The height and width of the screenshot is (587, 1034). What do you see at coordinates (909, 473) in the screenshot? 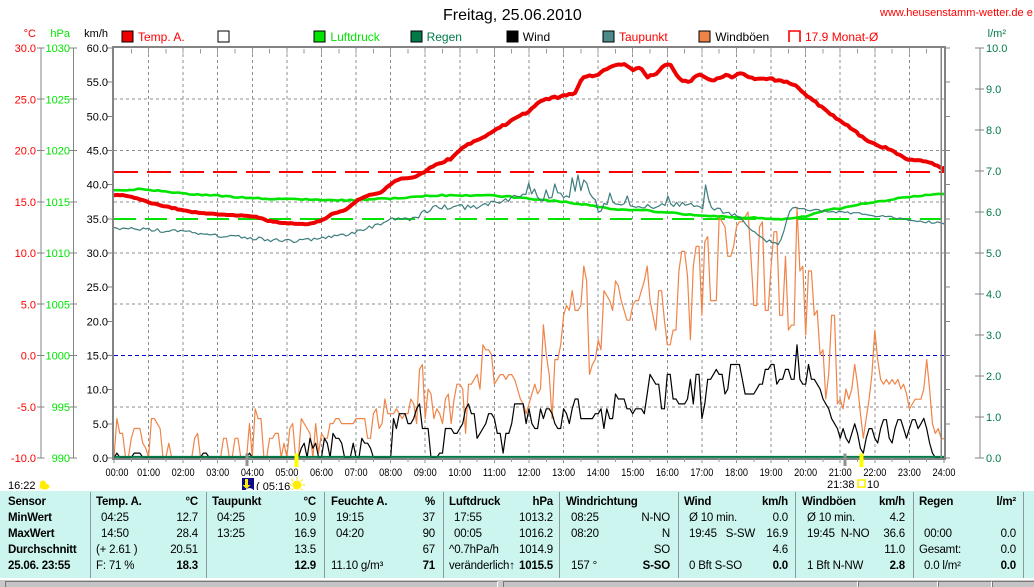
I see `svg-text: 23:00` at bounding box center [909, 473].